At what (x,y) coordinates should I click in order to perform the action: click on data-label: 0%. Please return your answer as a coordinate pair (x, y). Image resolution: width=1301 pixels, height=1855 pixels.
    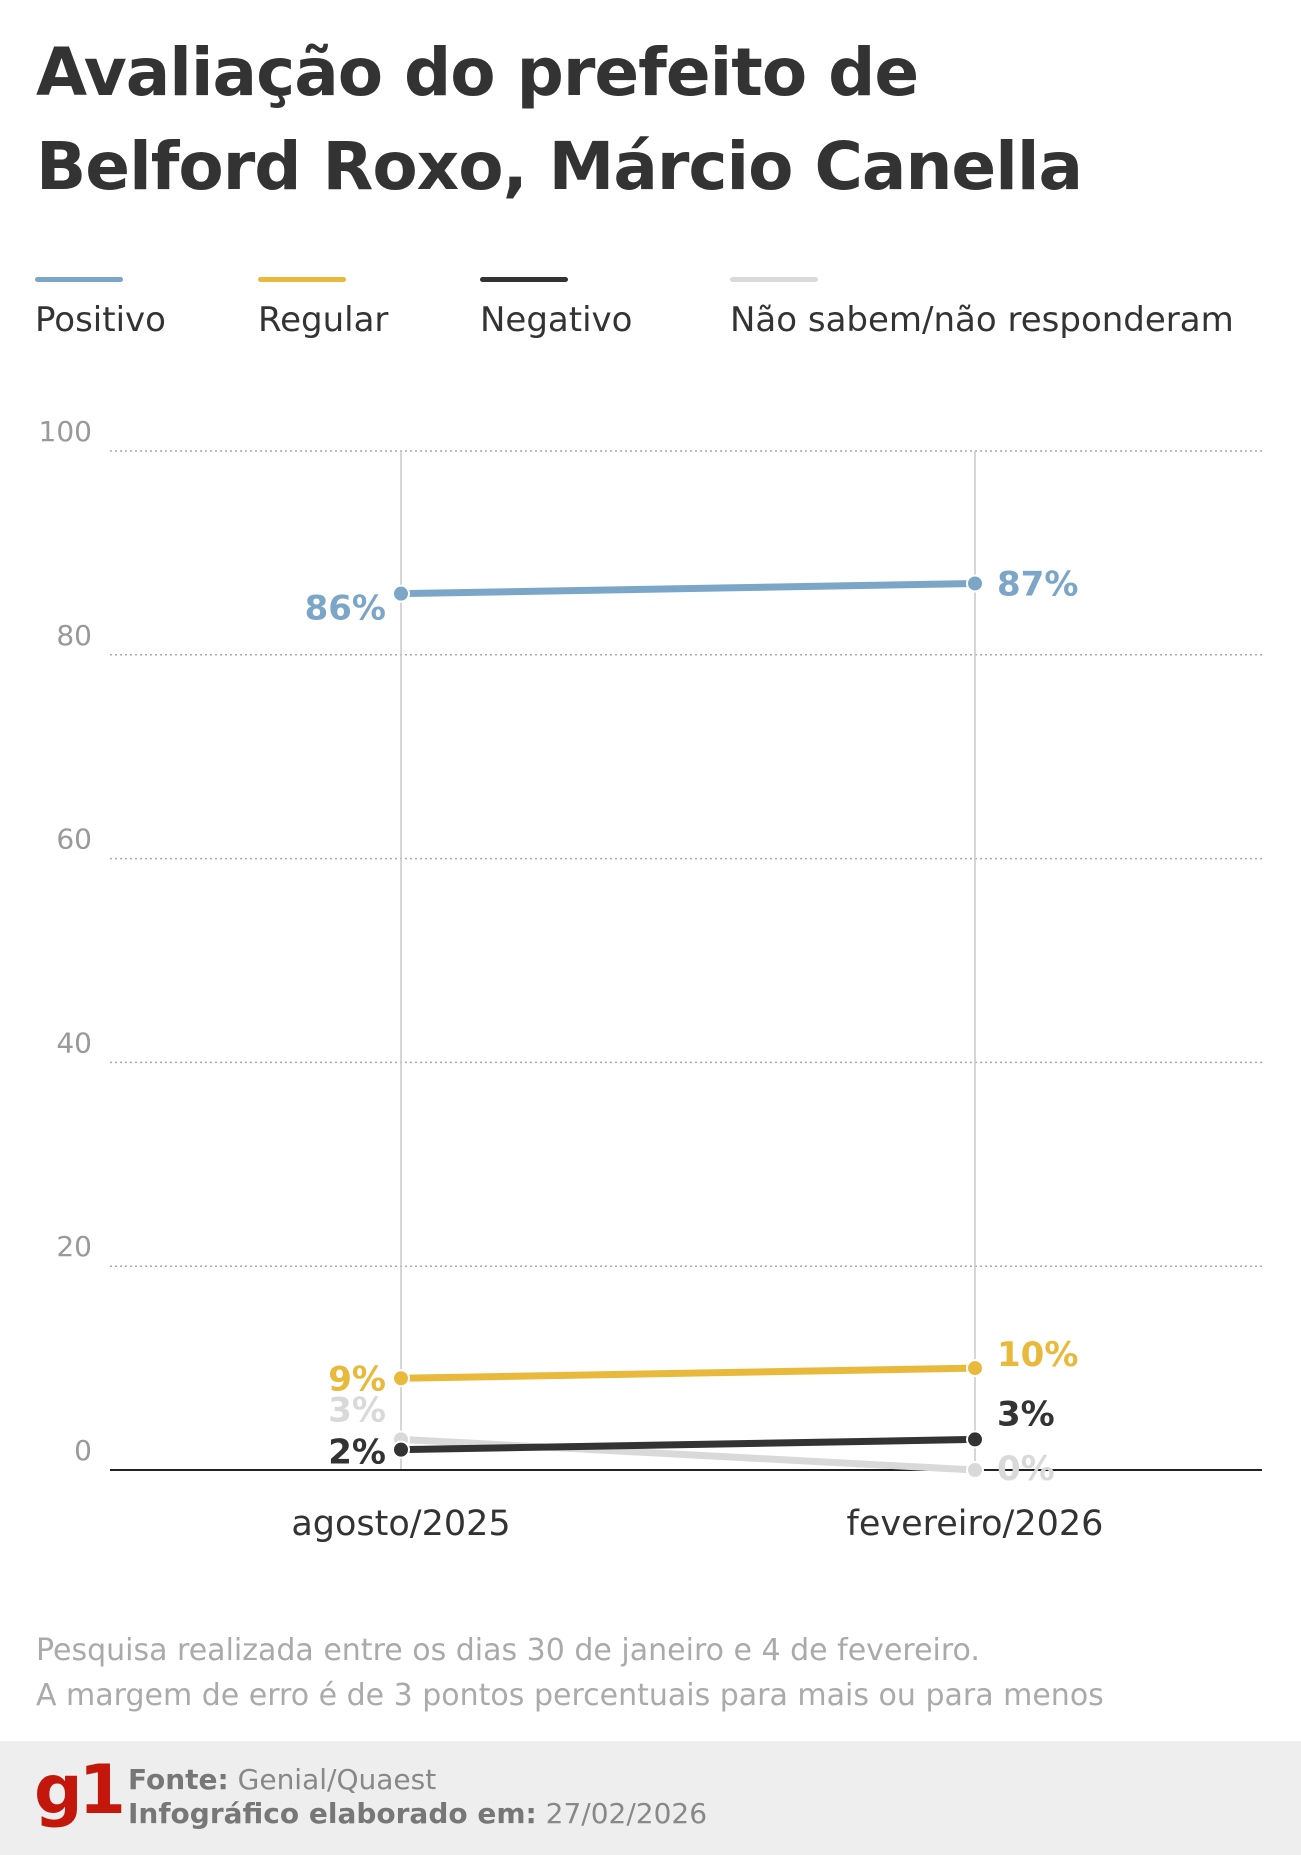
    Looking at the image, I should click on (1026, 1469).